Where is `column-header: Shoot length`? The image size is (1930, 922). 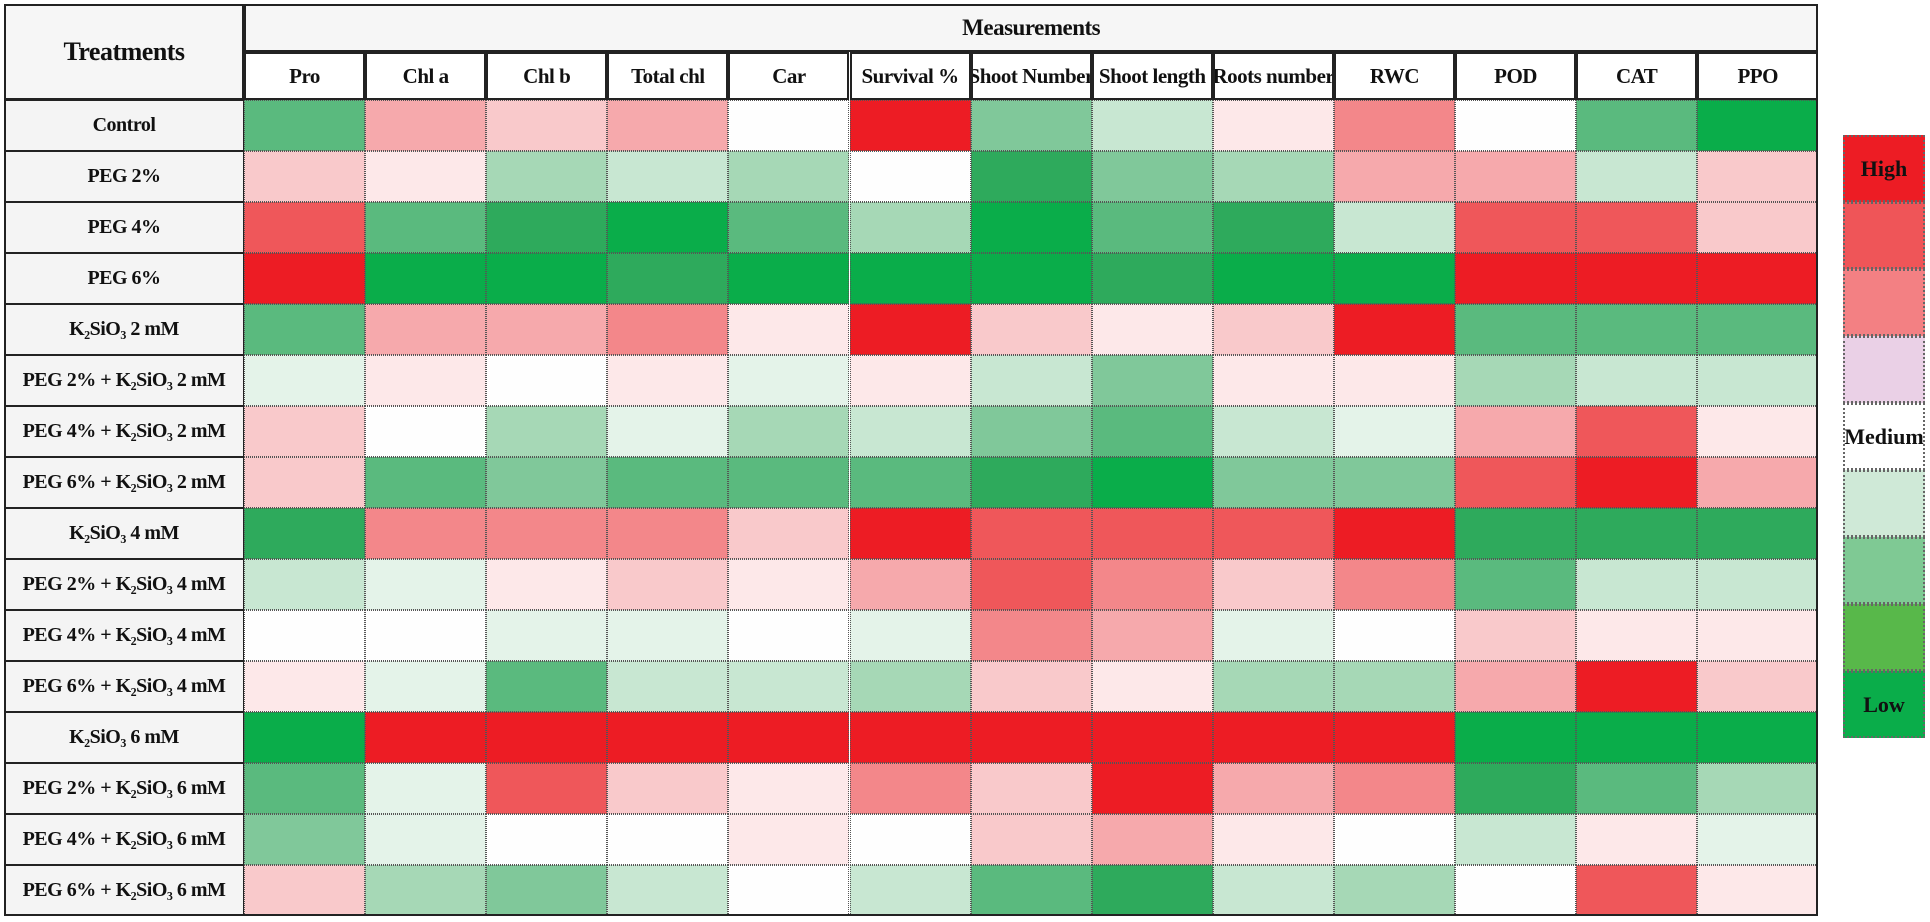
column-header: Shoot length is located at coordinates (1152, 76).